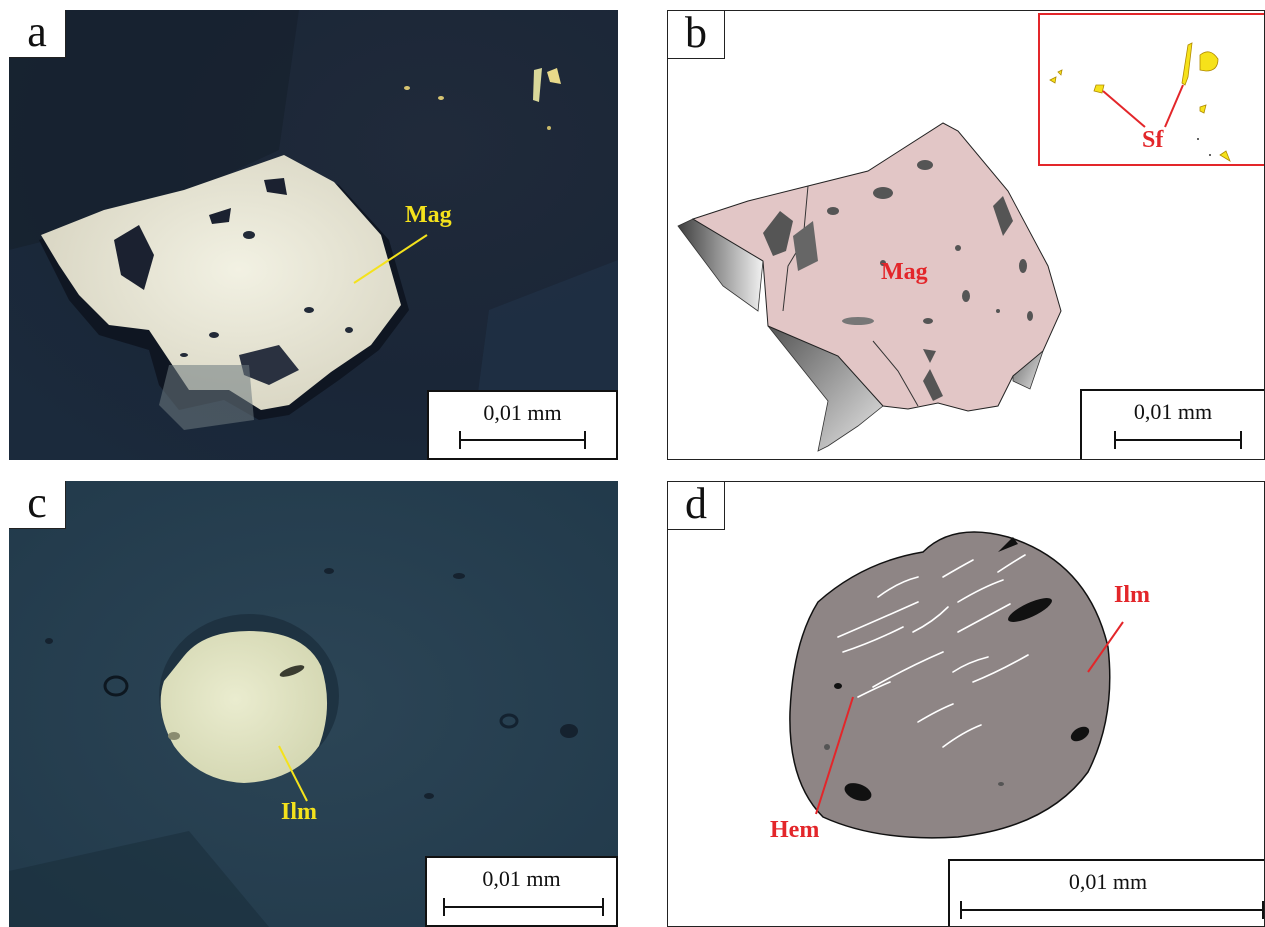 The width and height of the screenshot is (1265, 927). What do you see at coordinates (221, 282) in the screenshot?
I see `magnetite-grain` at bounding box center [221, 282].